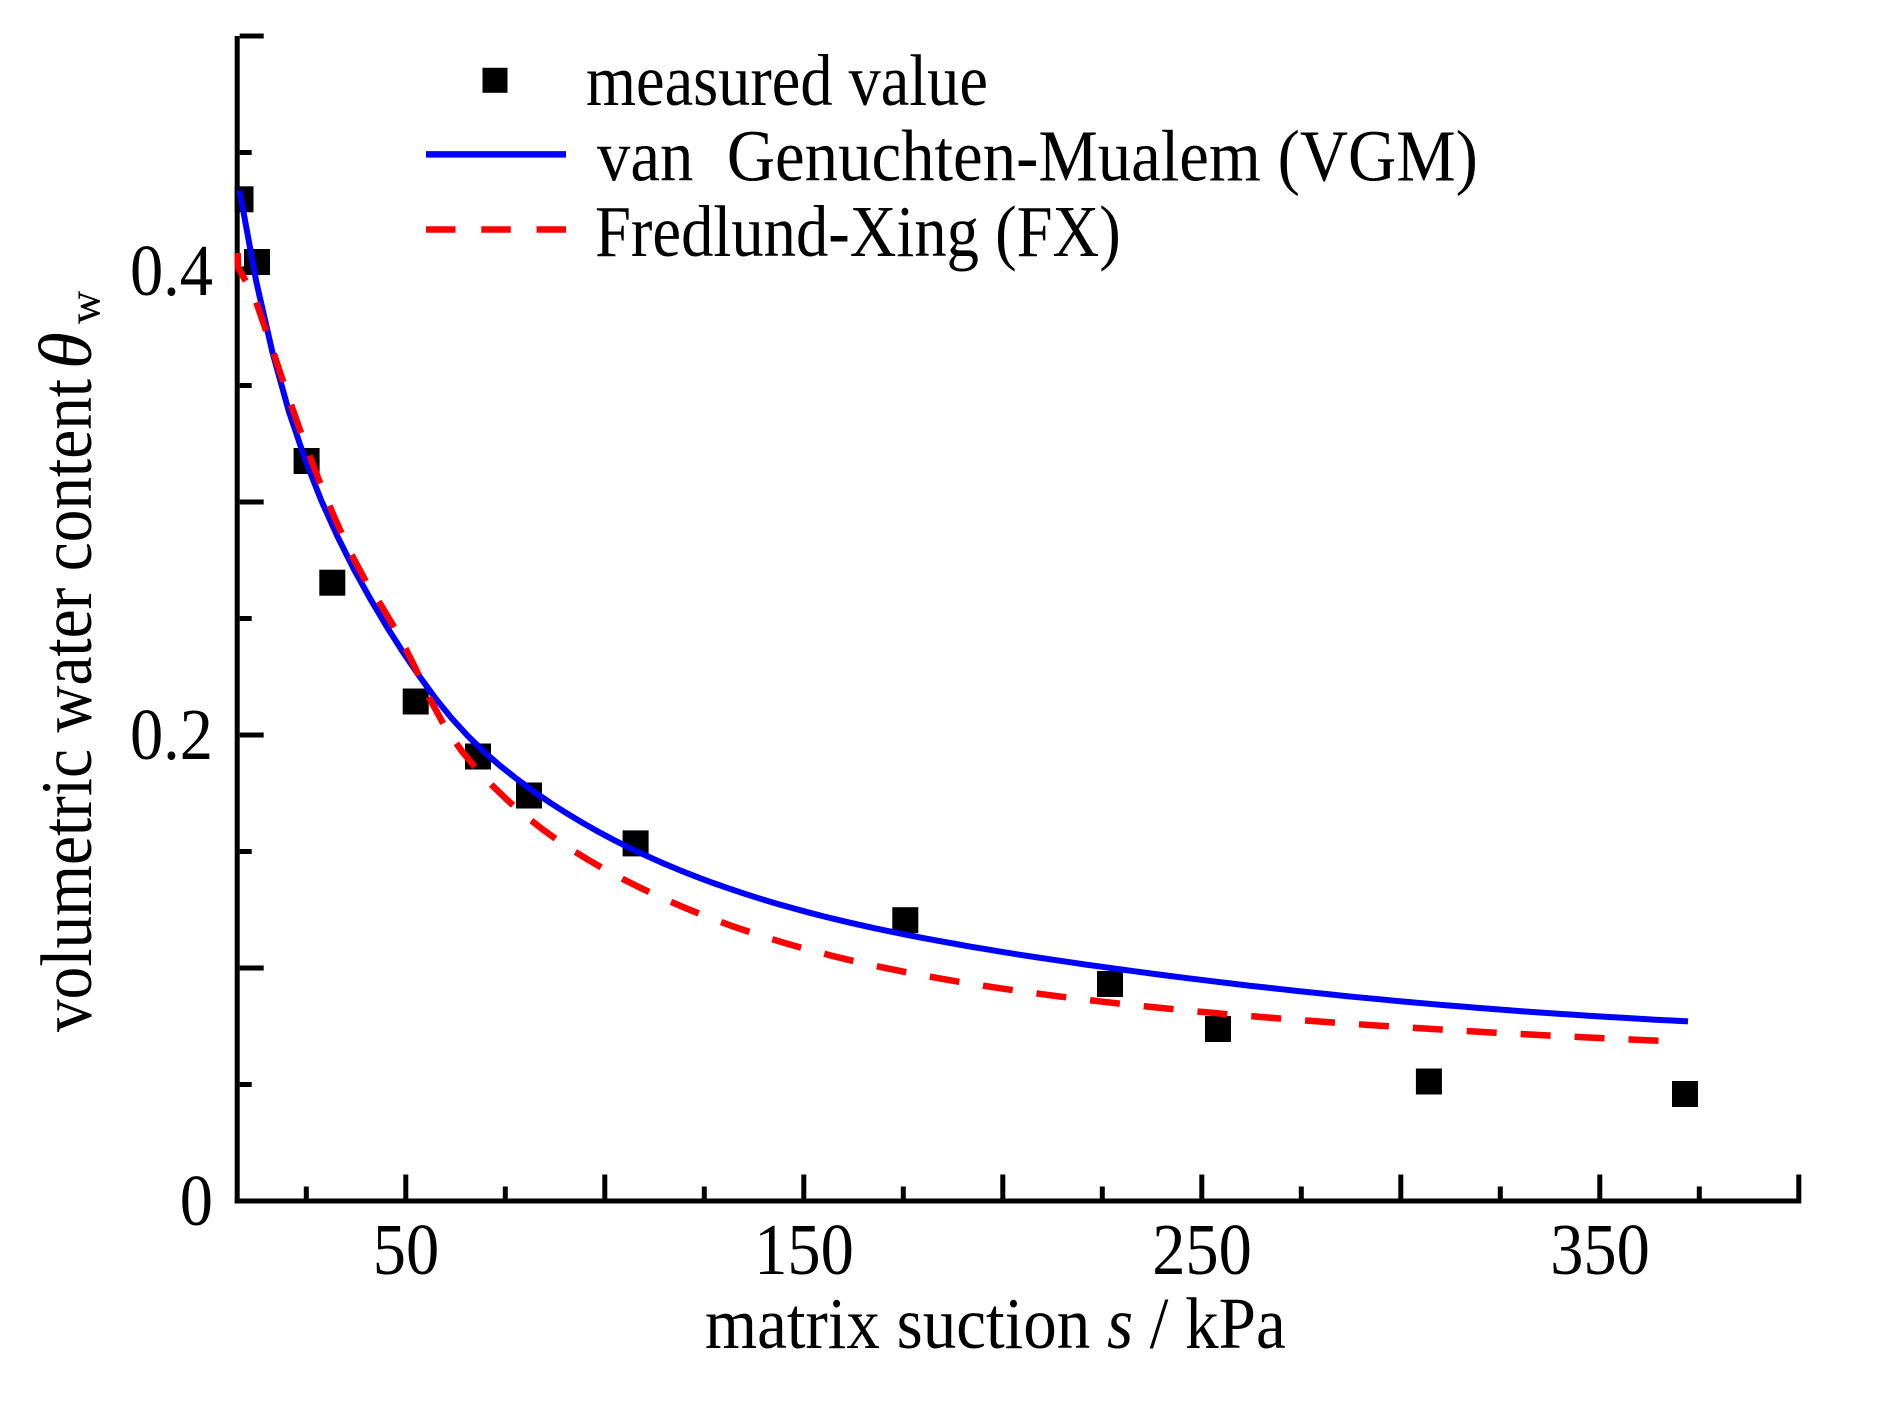  Describe the element at coordinates (858, 231) in the screenshot. I see `svg-text: Fredlund-Xing (FX)` at that location.